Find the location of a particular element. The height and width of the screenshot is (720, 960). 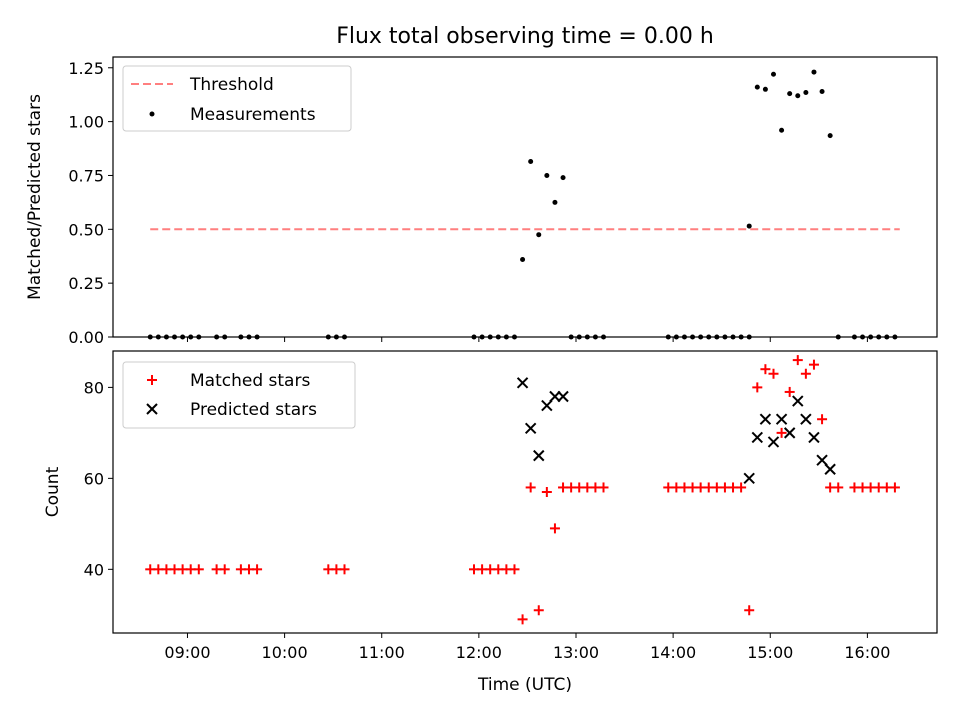

bottom-x-axis-label: Time (UTC) is located at coordinates (524, 685).